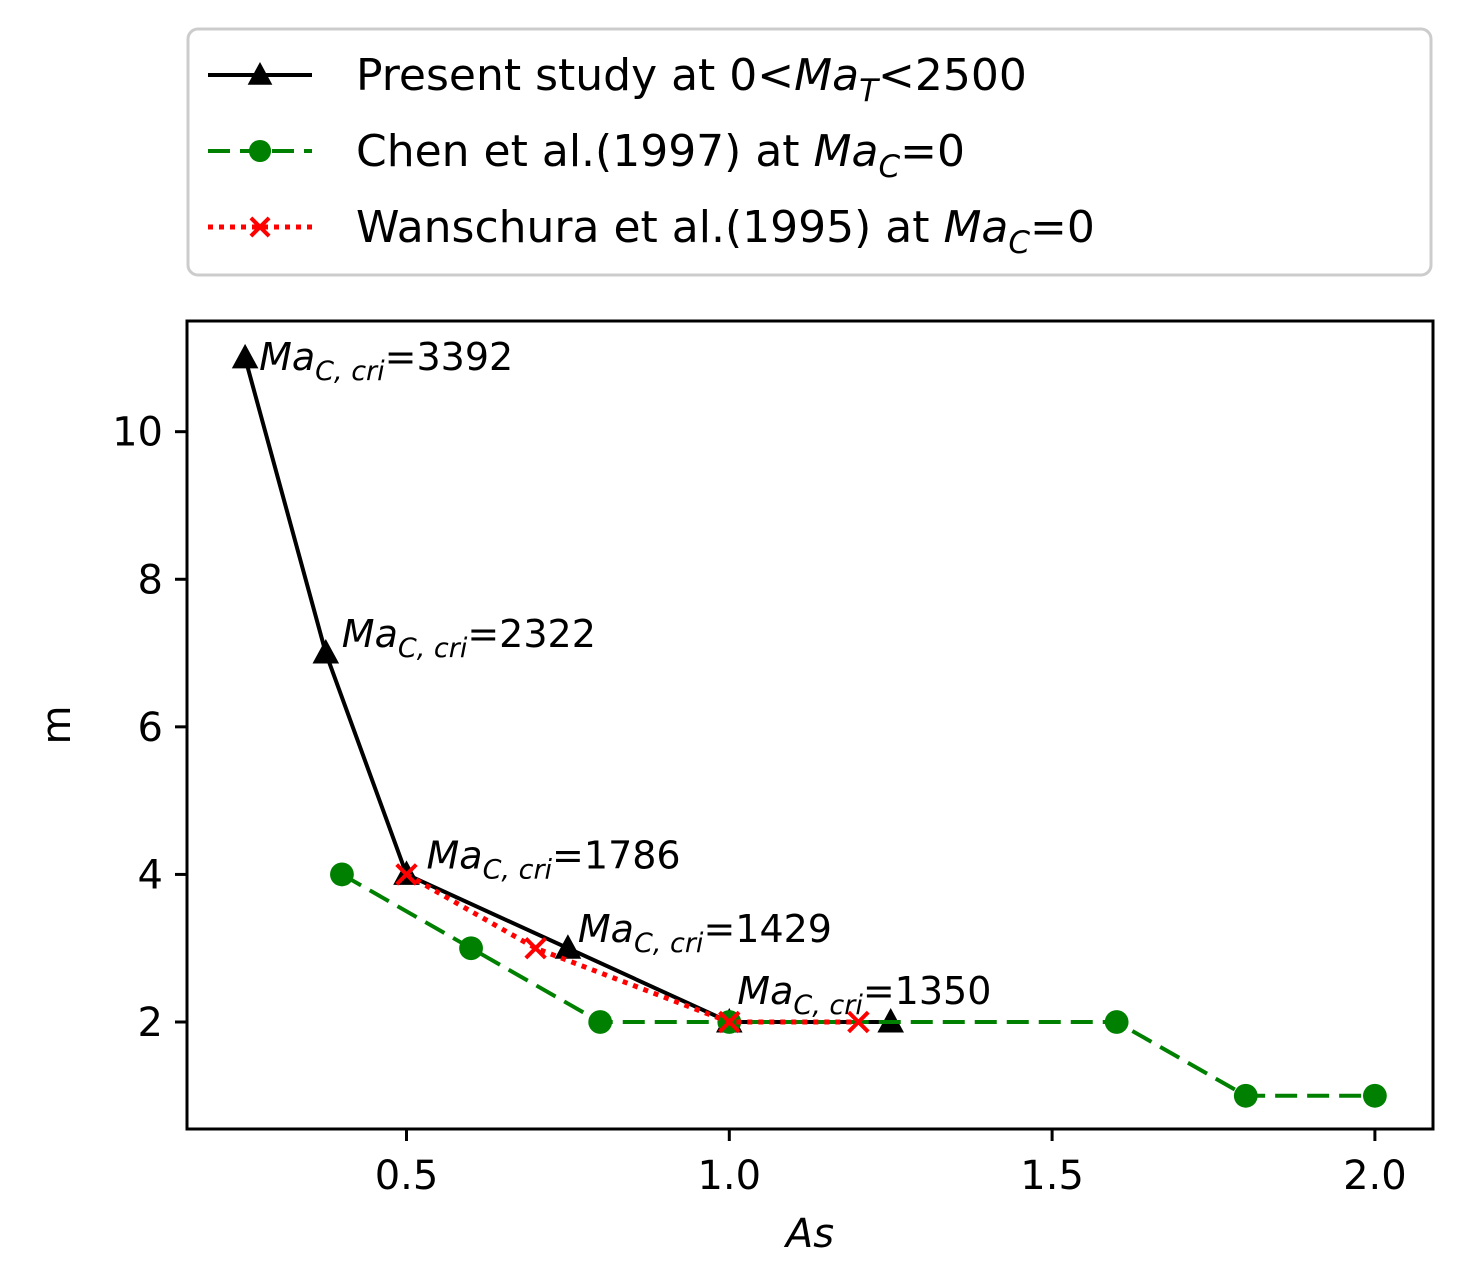 This screenshot has height=1288, width=1476. I want to click on y-tick-label-1: 4, so click(150, 875).